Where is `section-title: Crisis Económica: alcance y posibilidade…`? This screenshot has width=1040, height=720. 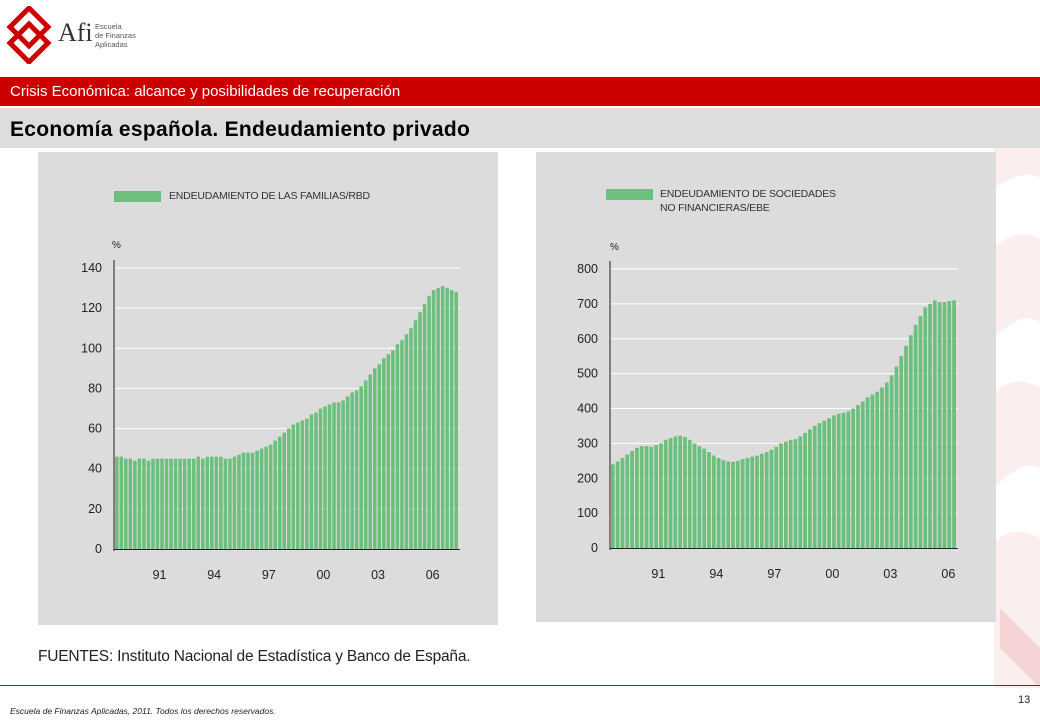
section-title: Crisis Económica: alcance y posibilidade… is located at coordinates (205, 91).